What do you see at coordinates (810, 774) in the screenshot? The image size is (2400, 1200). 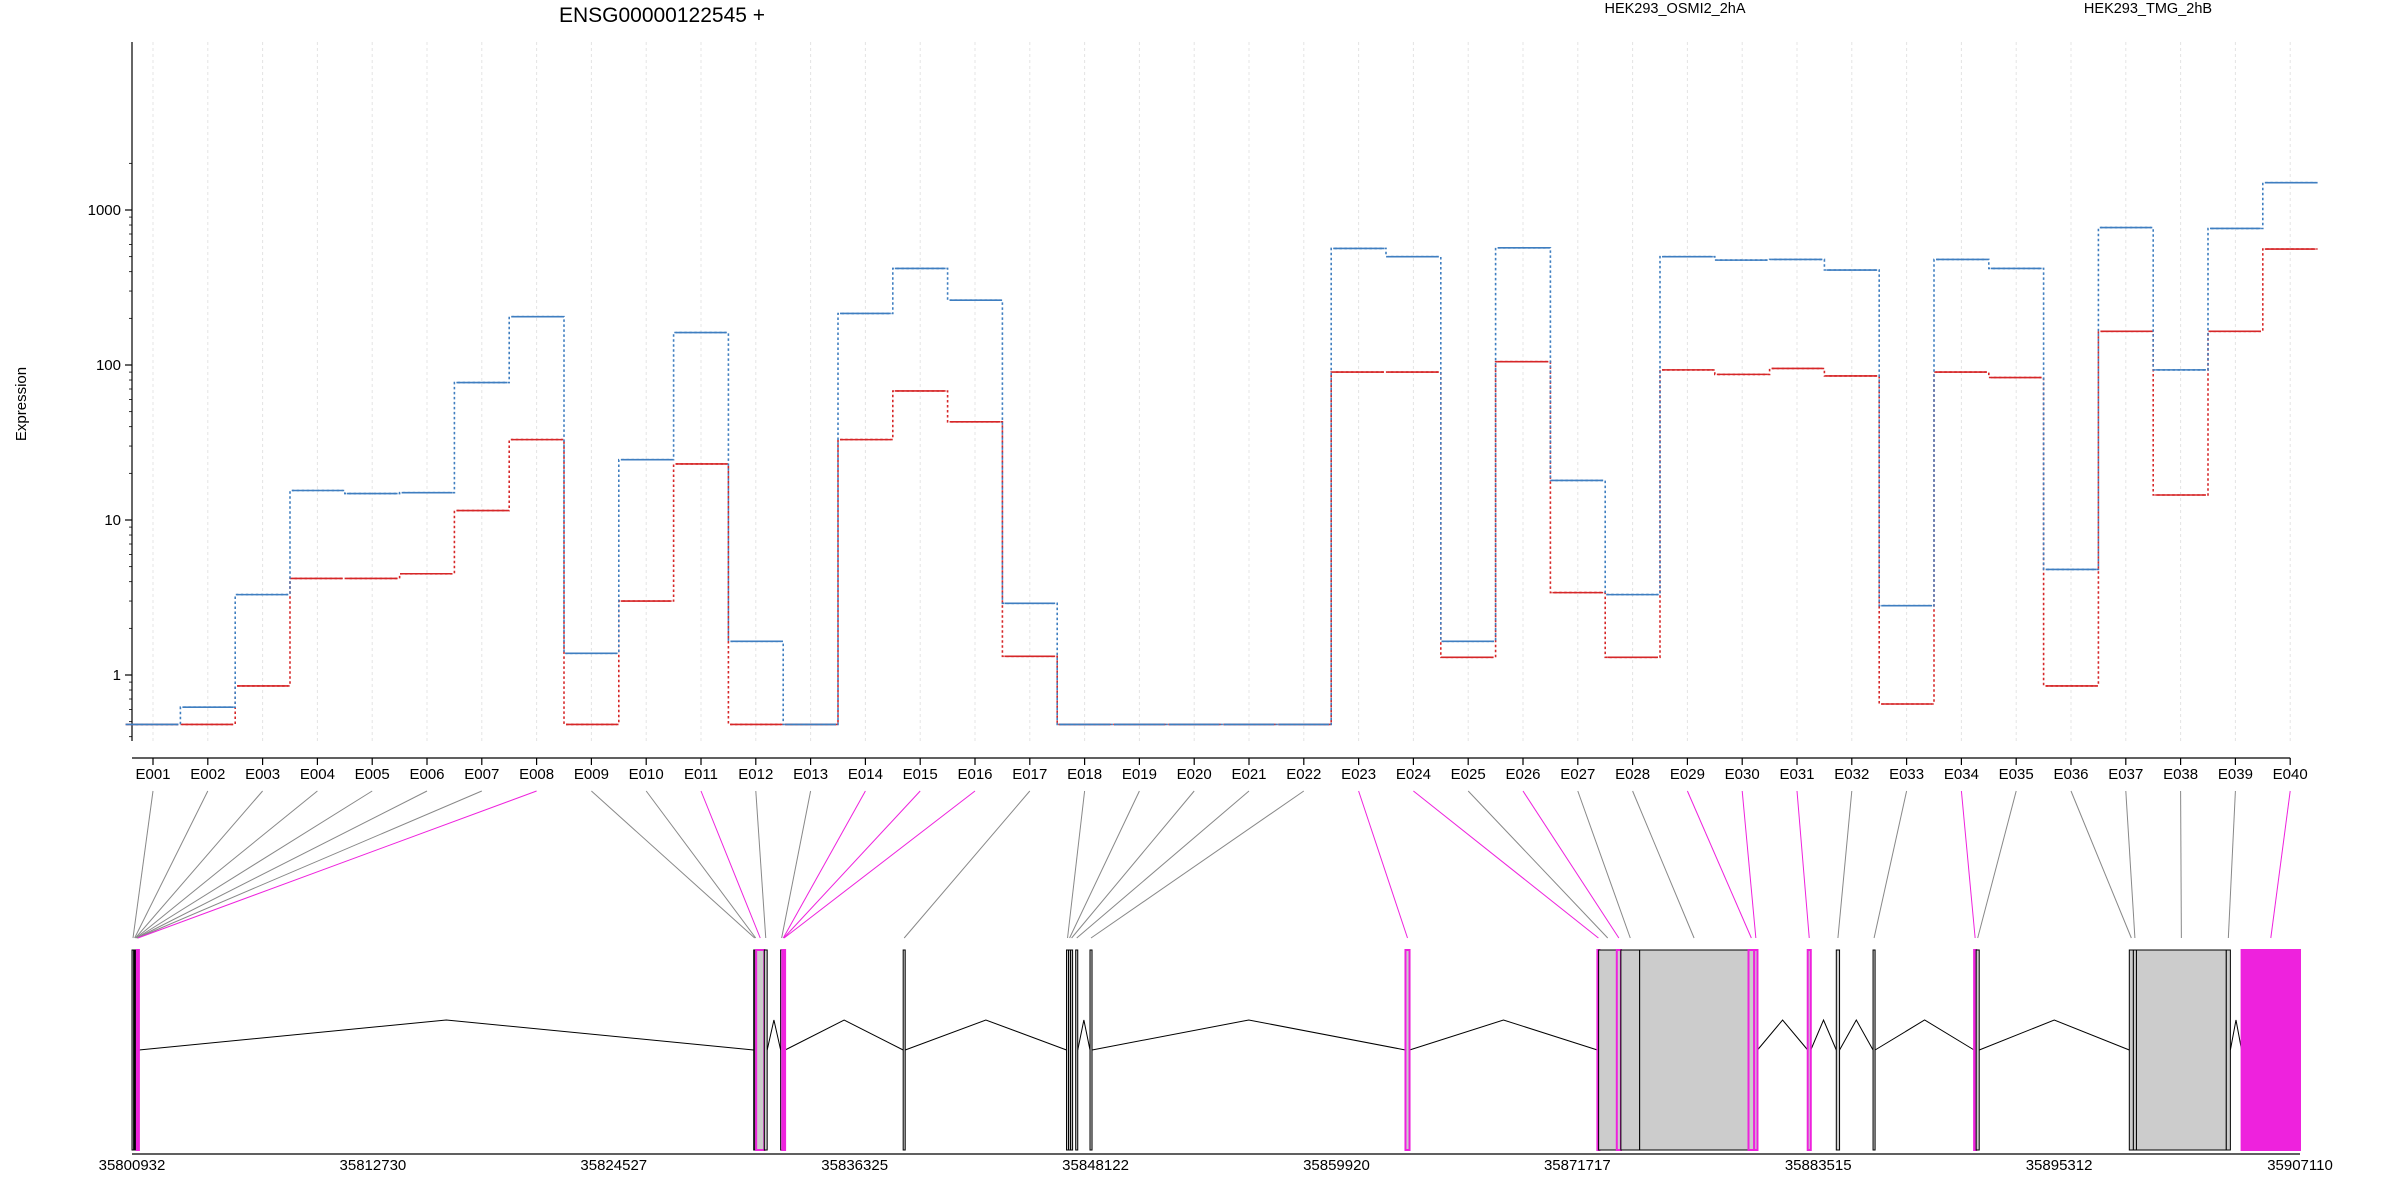 I see `x-tick-label: E013` at bounding box center [810, 774].